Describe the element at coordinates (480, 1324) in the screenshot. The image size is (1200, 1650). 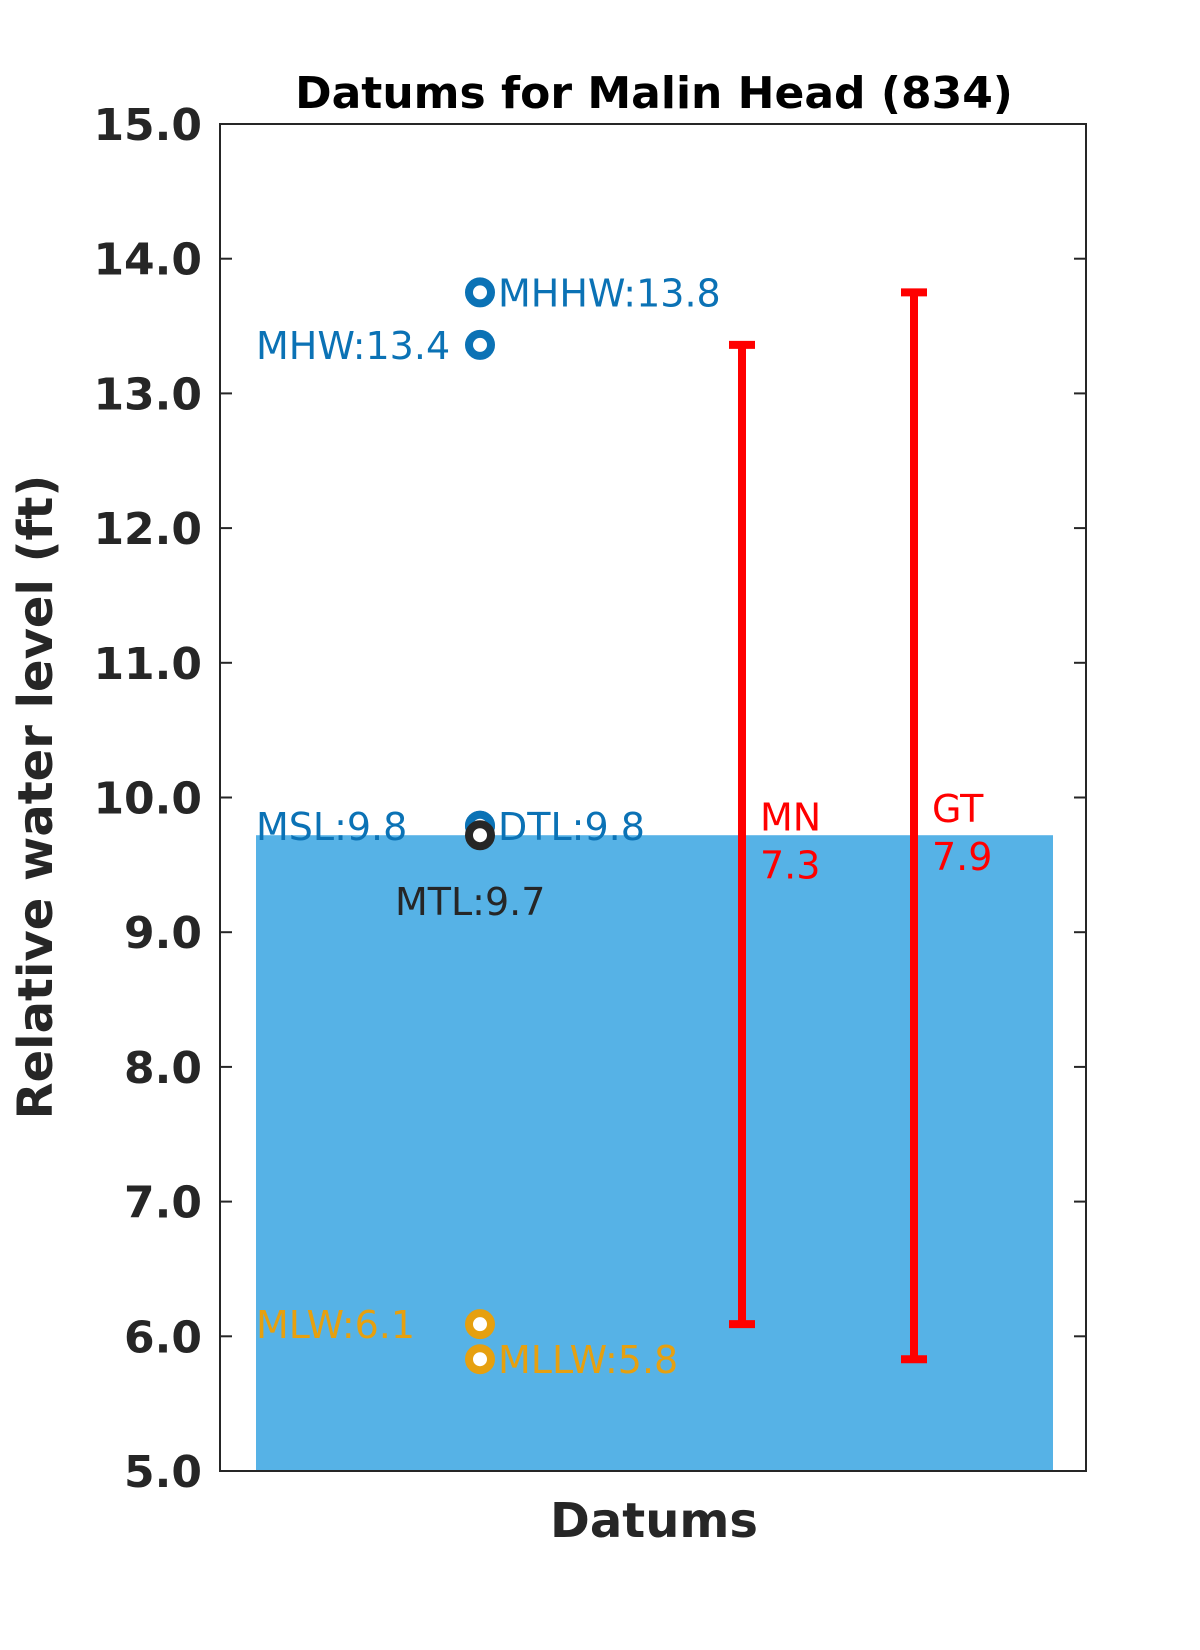
I see `datum-marker-mlw` at that location.